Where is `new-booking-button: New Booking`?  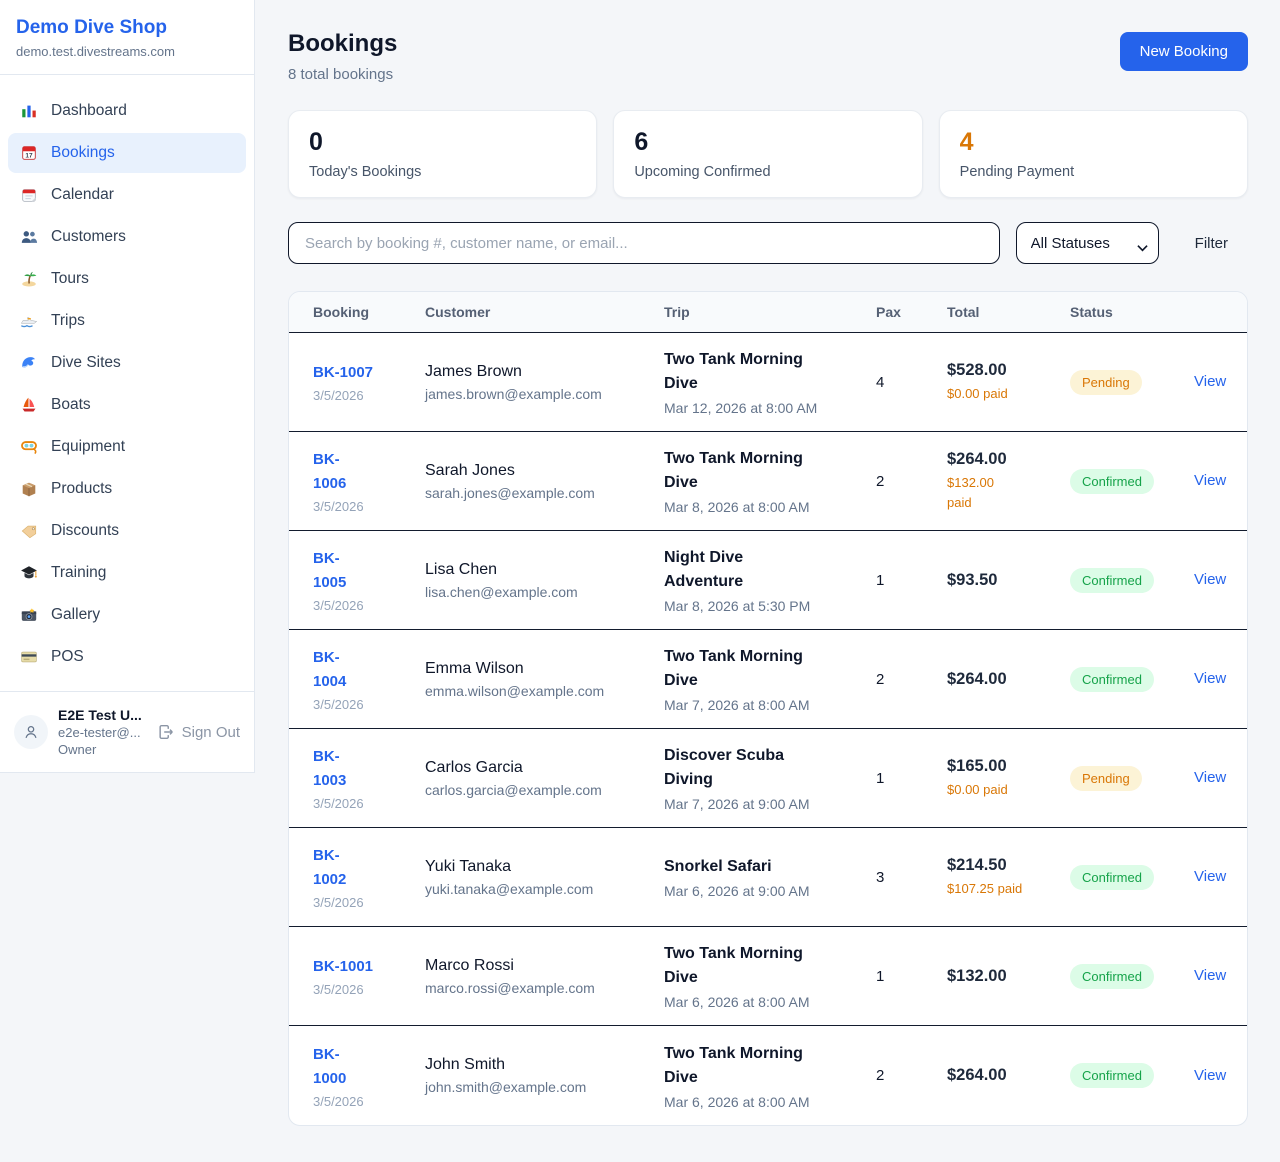
new-booking-button: New Booking is located at coordinates (1183, 51).